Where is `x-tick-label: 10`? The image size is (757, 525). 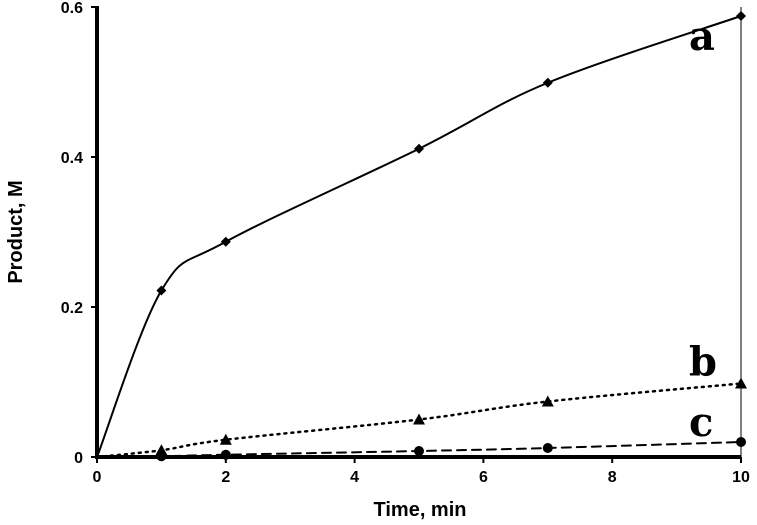 x-tick-label: 10 is located at coordinates (741, 477).